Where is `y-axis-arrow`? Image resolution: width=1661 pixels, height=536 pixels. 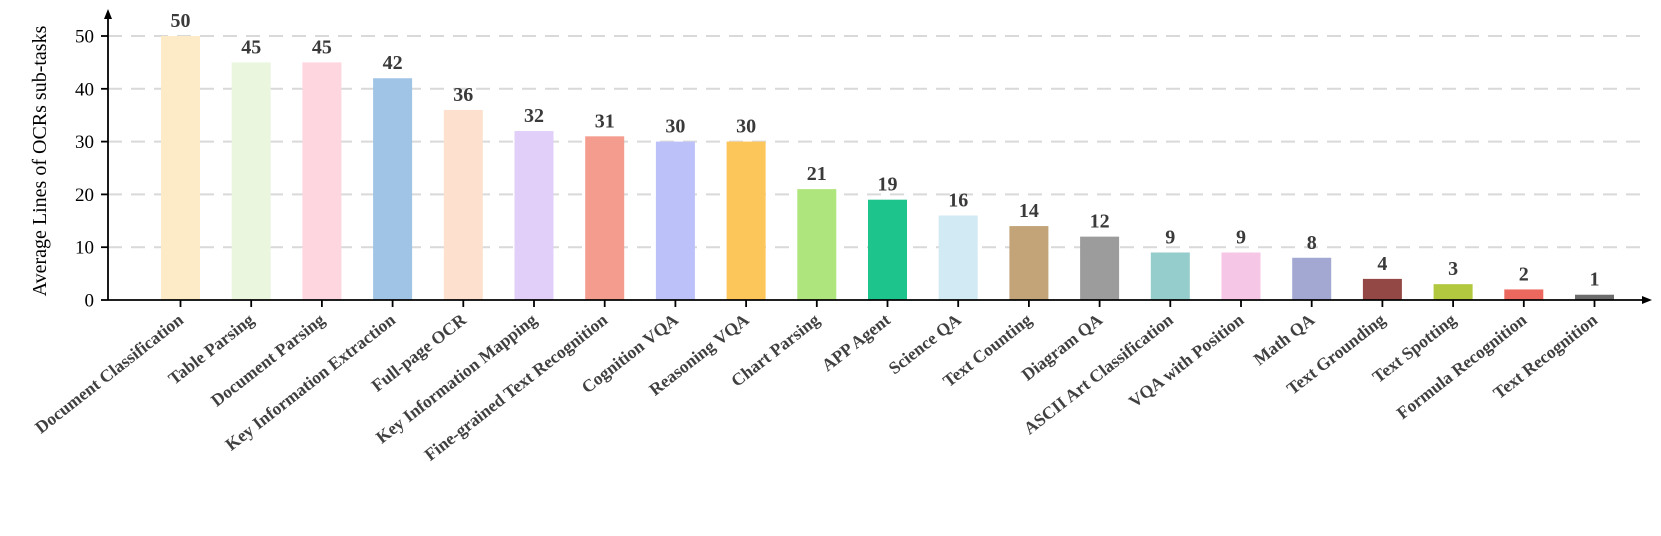 y-axis-arrow is located at coordinates (108, 14).